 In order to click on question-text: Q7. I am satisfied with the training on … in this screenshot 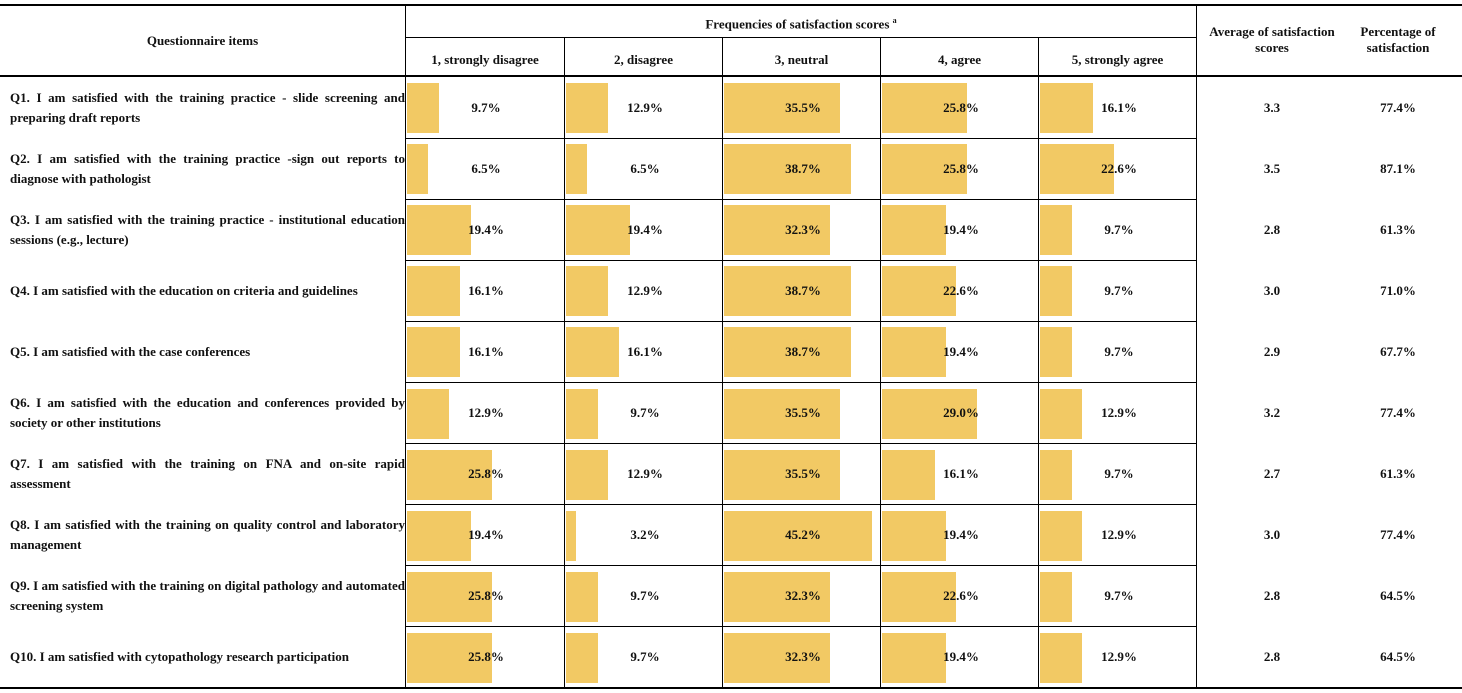, I will do `click(207, 474)`.